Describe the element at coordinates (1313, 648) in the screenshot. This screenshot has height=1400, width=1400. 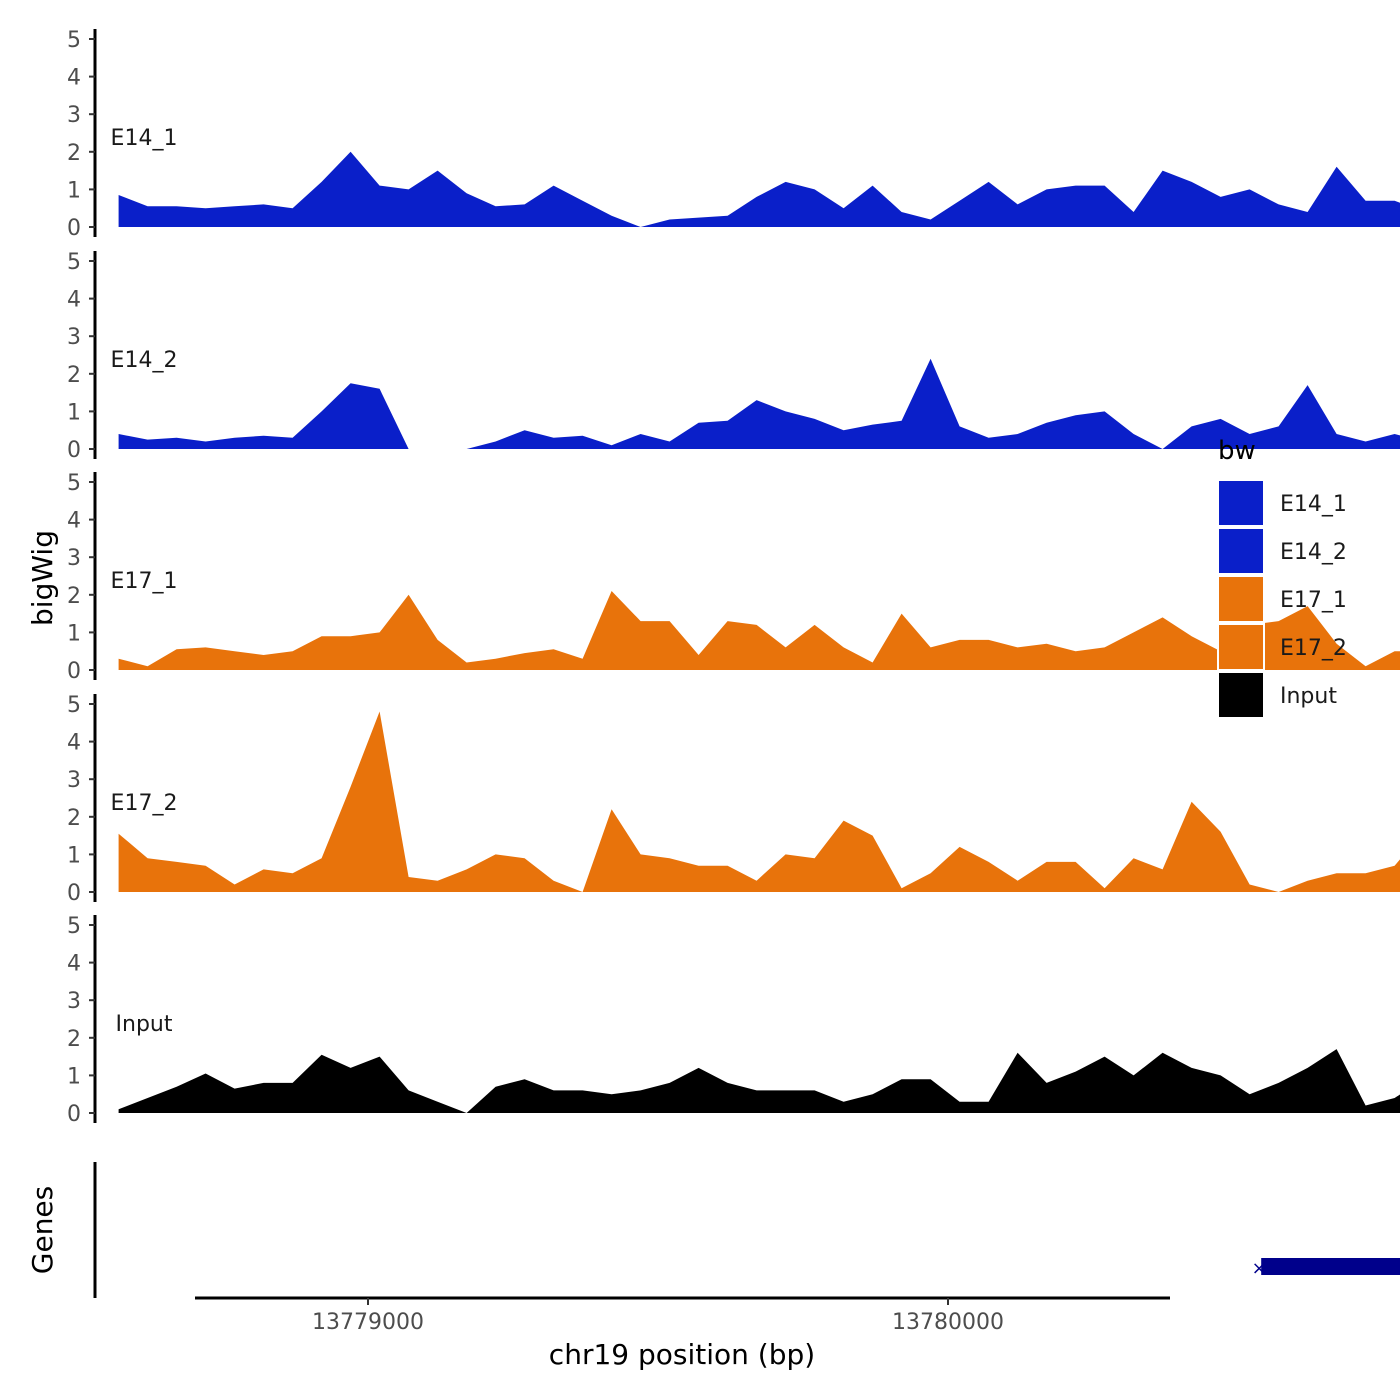
I see `legend-label: E17_2` at that location.